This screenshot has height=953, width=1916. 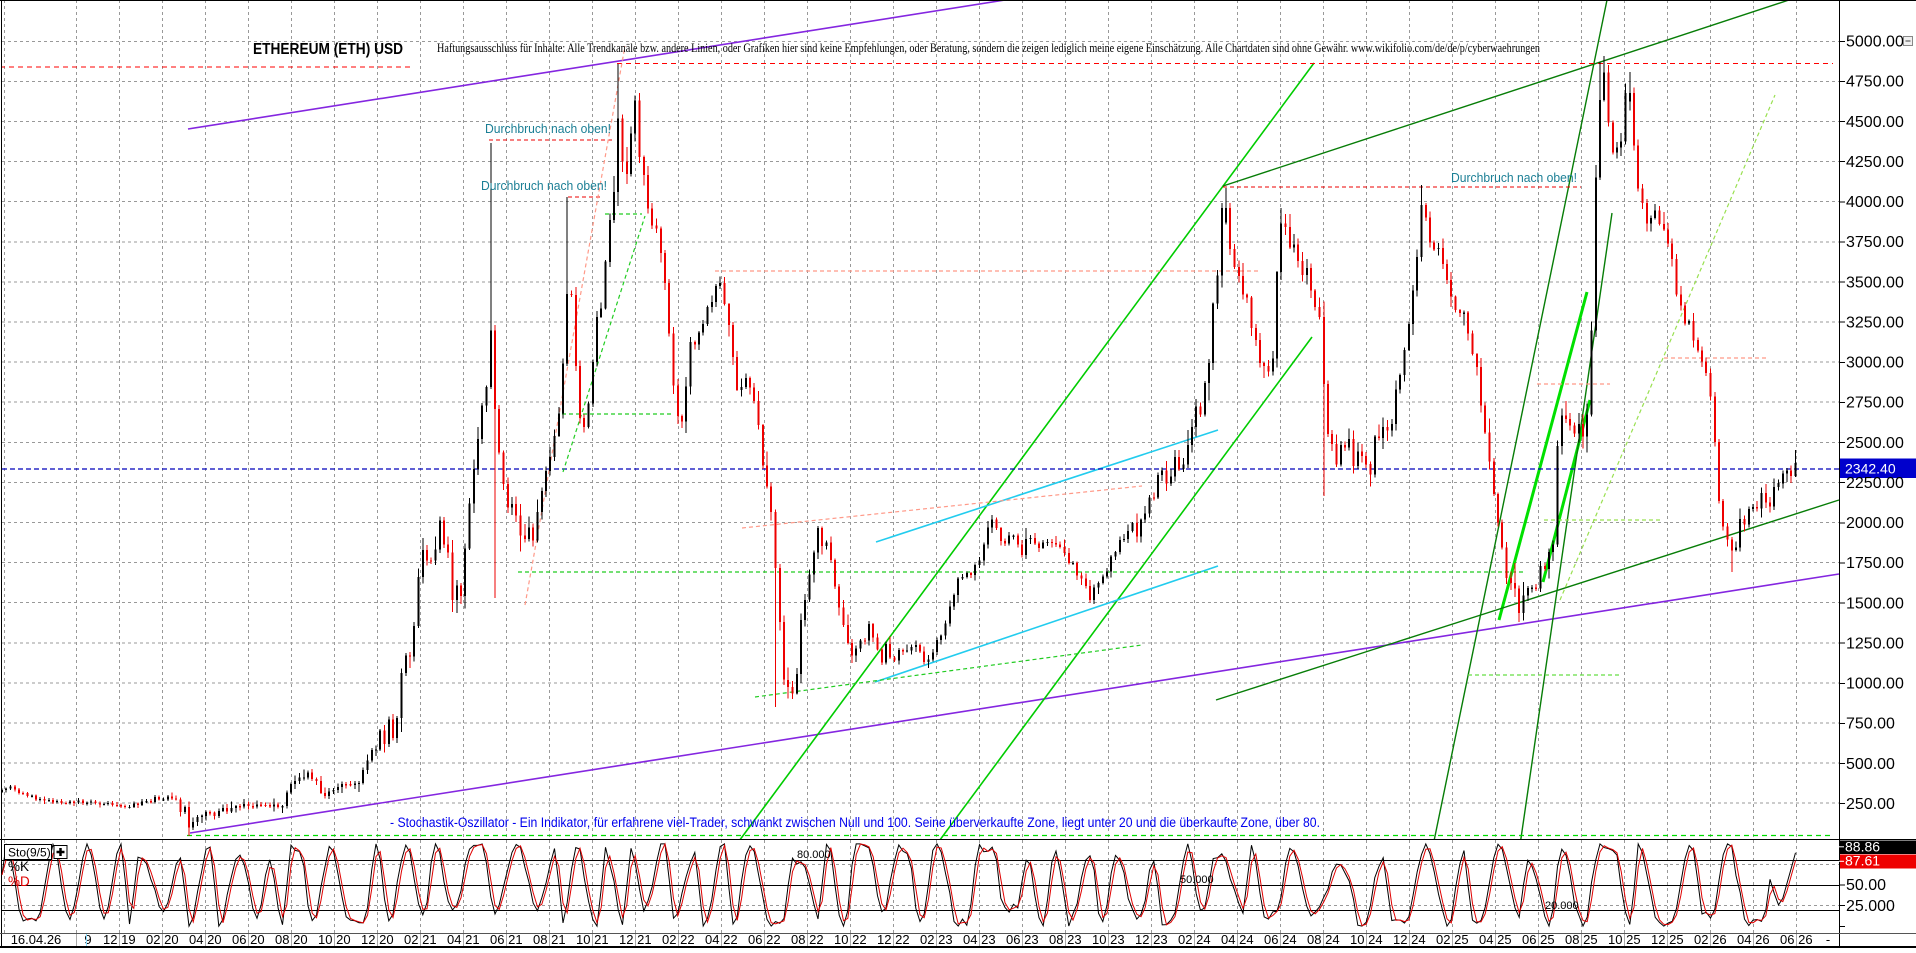 I want to click on svg-text: 3750.00, so click(x=1875, y=242).